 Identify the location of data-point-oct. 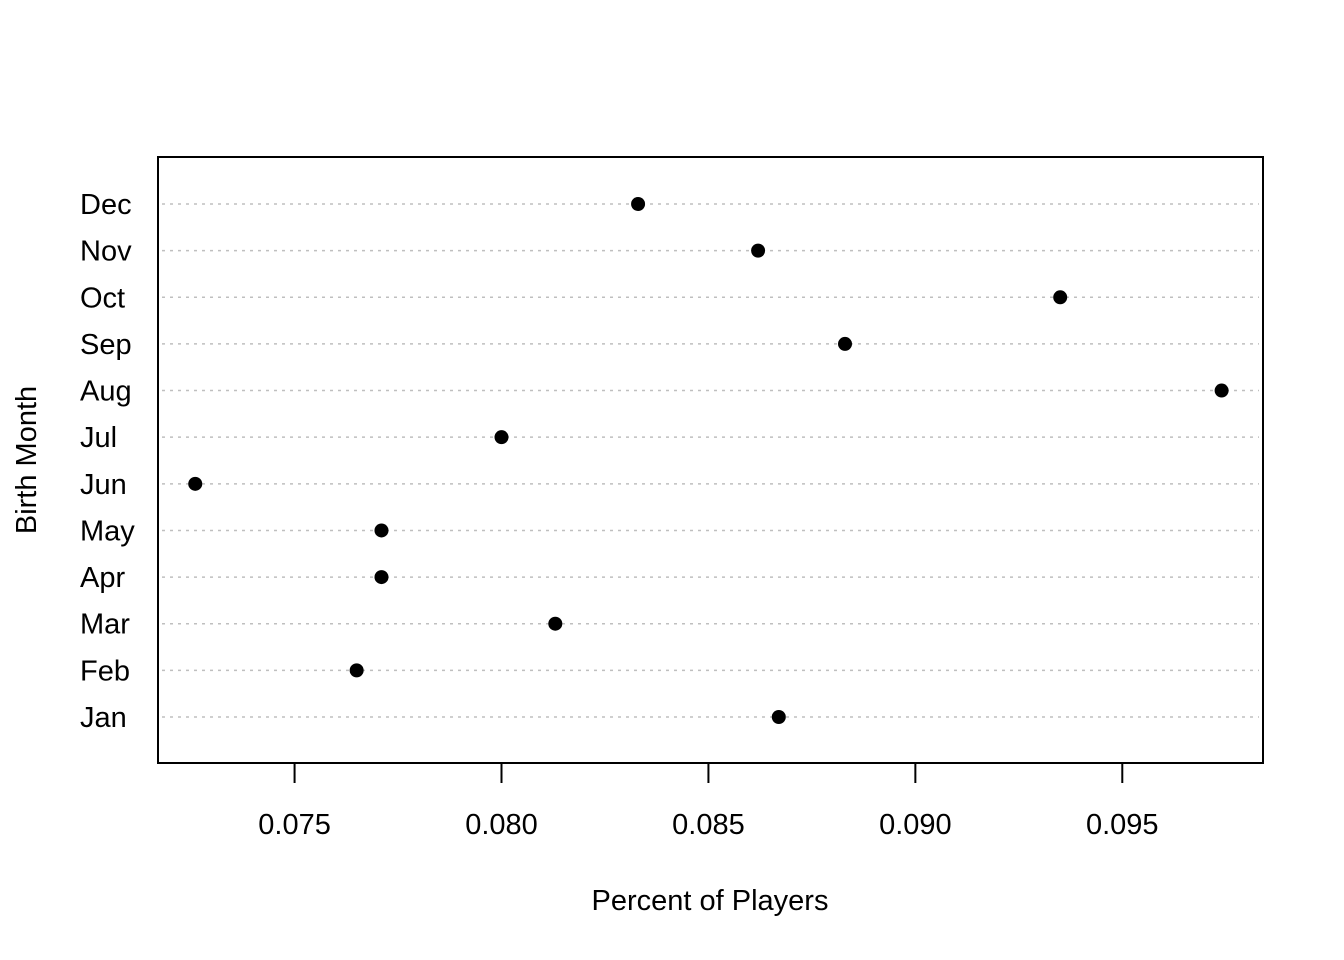
(1060, 297).